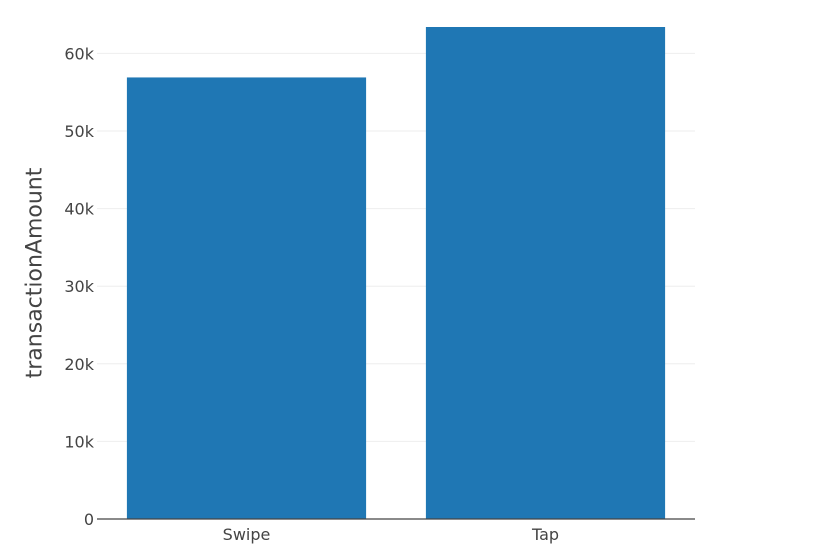 The width and height of the screenshot is (820, 560). Describe the element at coordinates (79, 441) in the screenshot. I see `y-tick-label: 10k` at that location.